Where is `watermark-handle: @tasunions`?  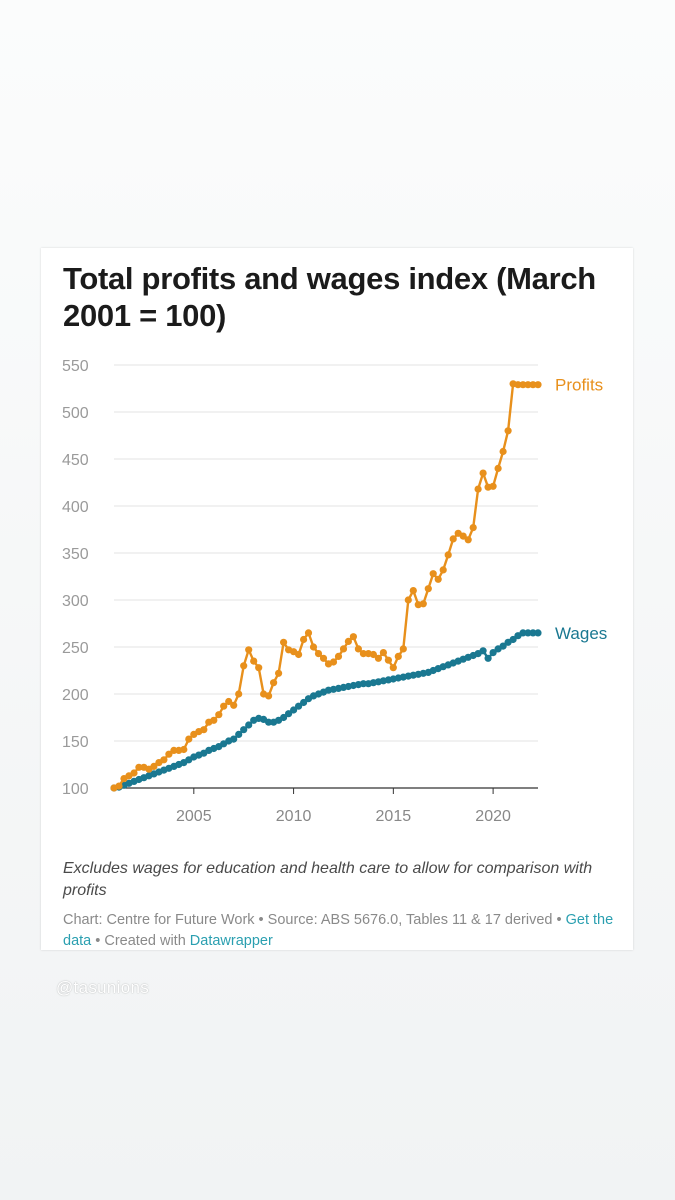
watermark-handle: @tasunions is located at coordinates (103, 987).